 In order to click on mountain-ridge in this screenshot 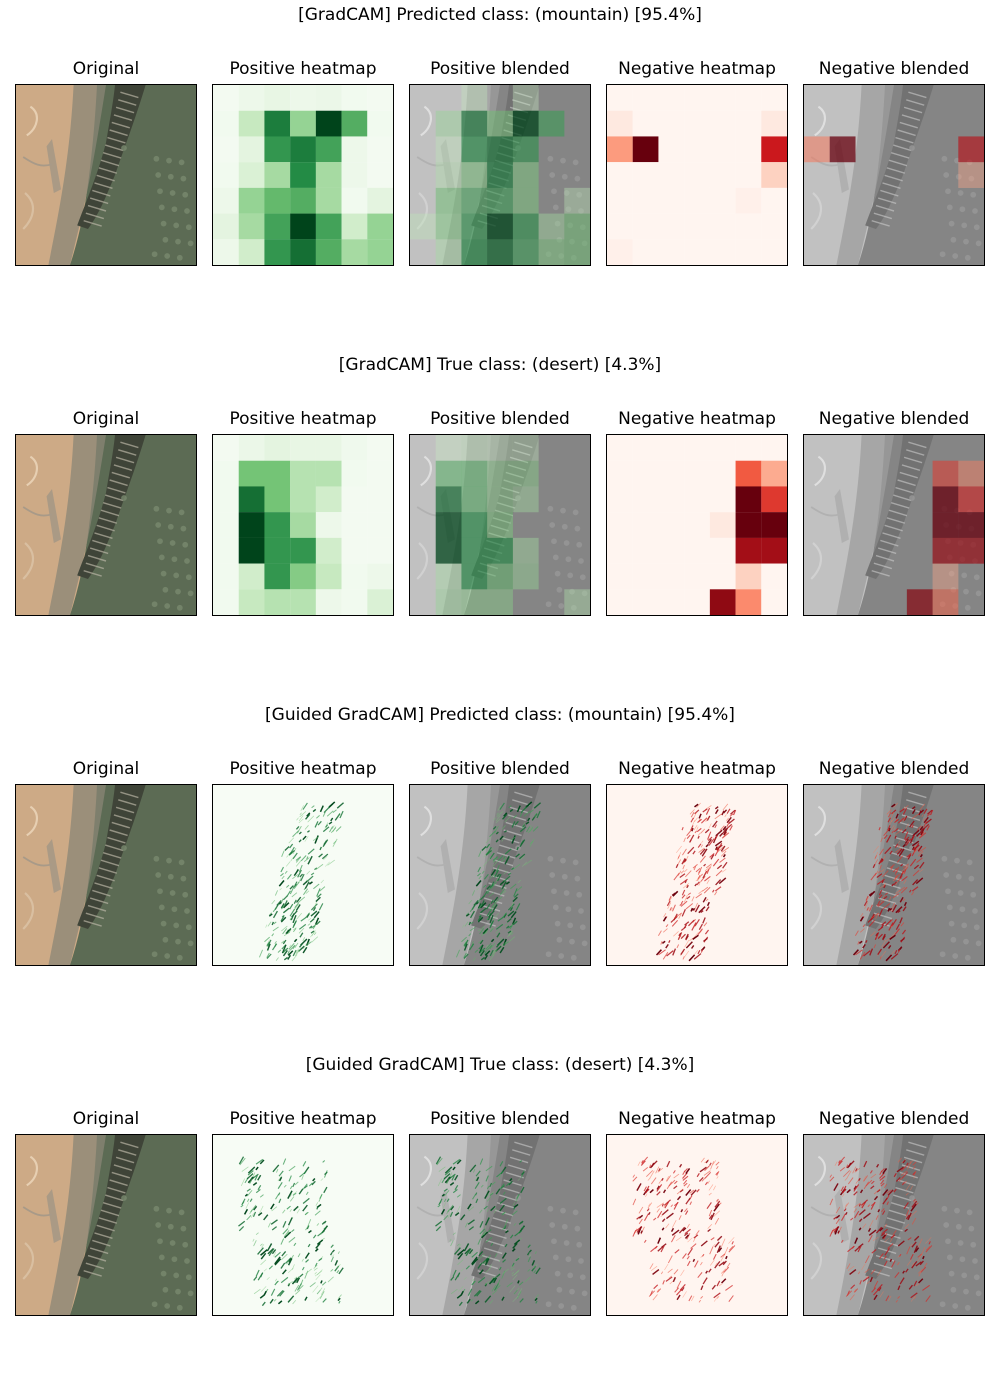, I will do `click(899, 507)`.